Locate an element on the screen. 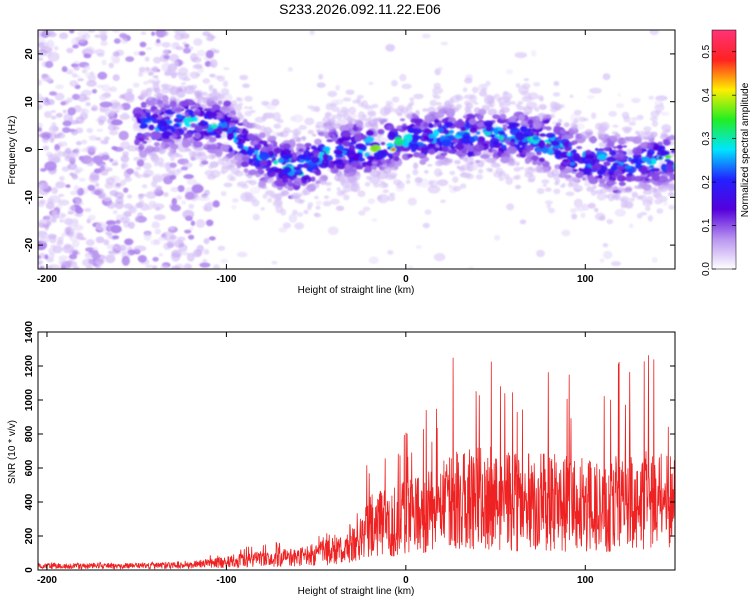 Image resolution: width=750 pixels, height=600 pixels. colorbar-tick-label: 0.3 is located at coordinates (706, 138).